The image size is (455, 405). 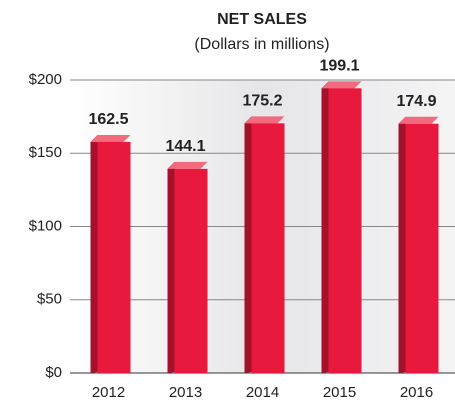 What do you see at coordinates (185, 146) in the screenshot?
I see `data-label: 144.1` at bounding box center [185, 146].